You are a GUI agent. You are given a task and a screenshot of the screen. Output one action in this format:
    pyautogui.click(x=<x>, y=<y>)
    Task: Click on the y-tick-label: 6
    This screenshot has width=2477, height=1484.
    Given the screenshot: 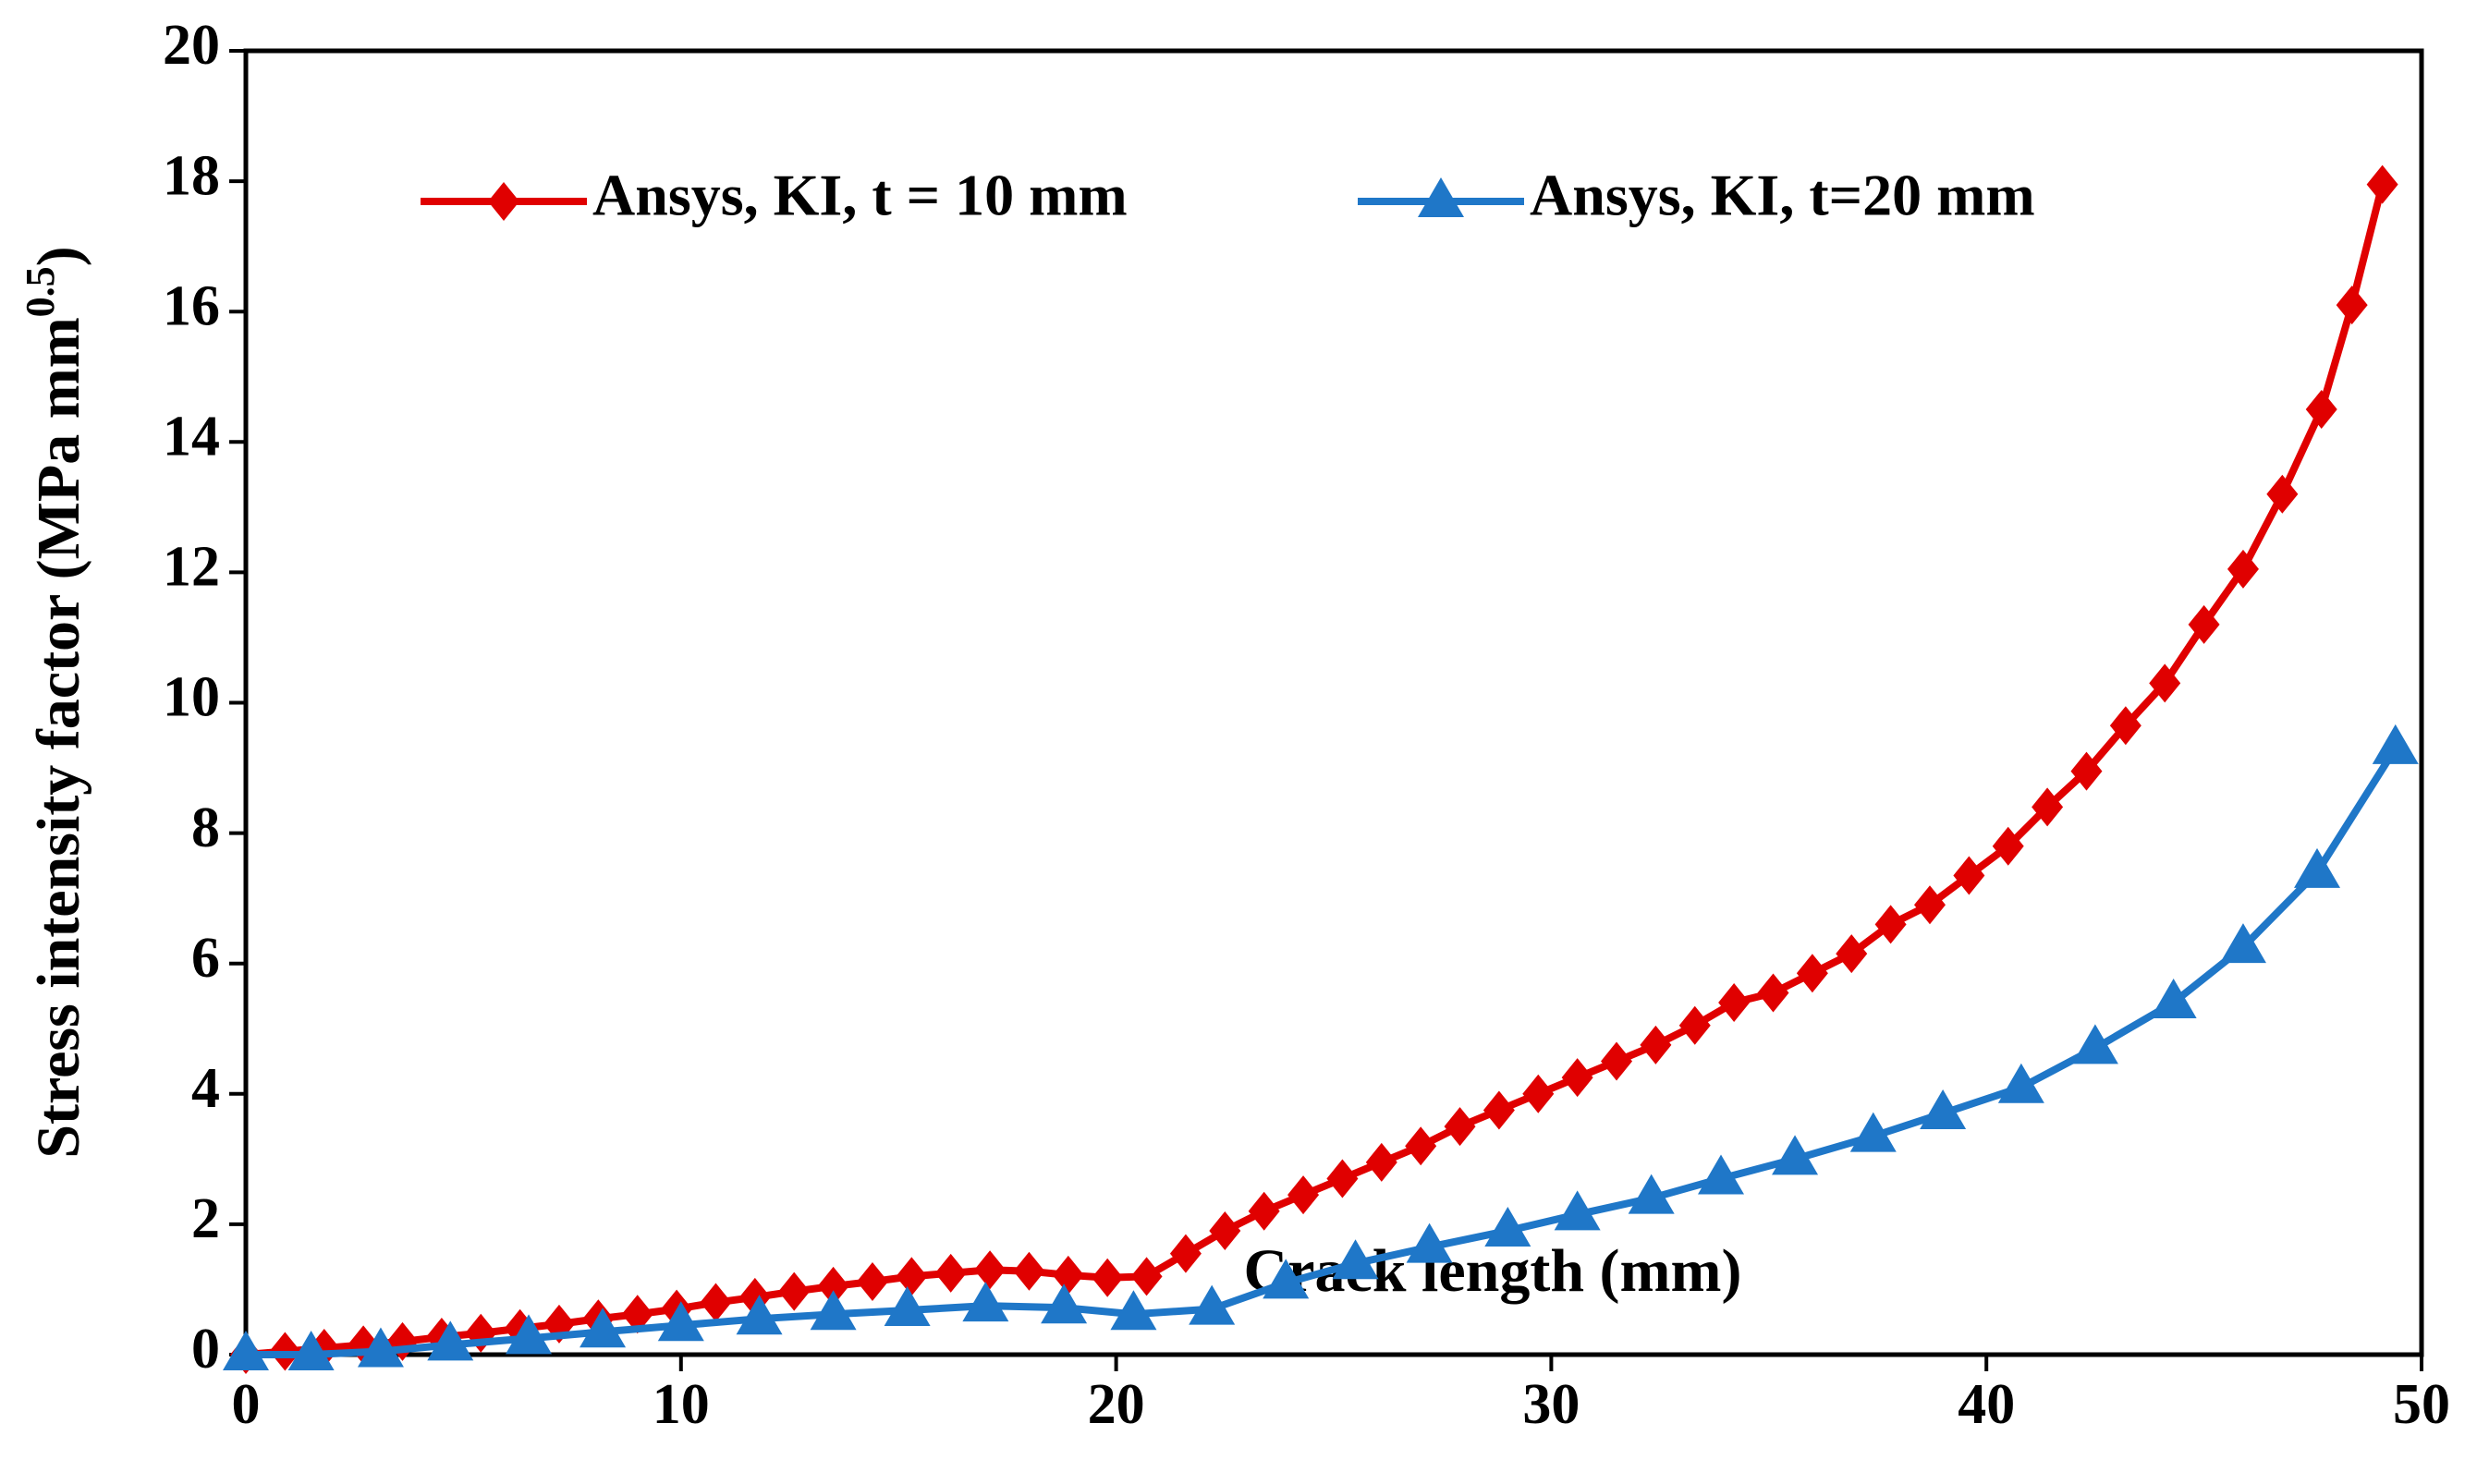 What is the action you would take?
    pyautogui.click(x=205, y=959)
    